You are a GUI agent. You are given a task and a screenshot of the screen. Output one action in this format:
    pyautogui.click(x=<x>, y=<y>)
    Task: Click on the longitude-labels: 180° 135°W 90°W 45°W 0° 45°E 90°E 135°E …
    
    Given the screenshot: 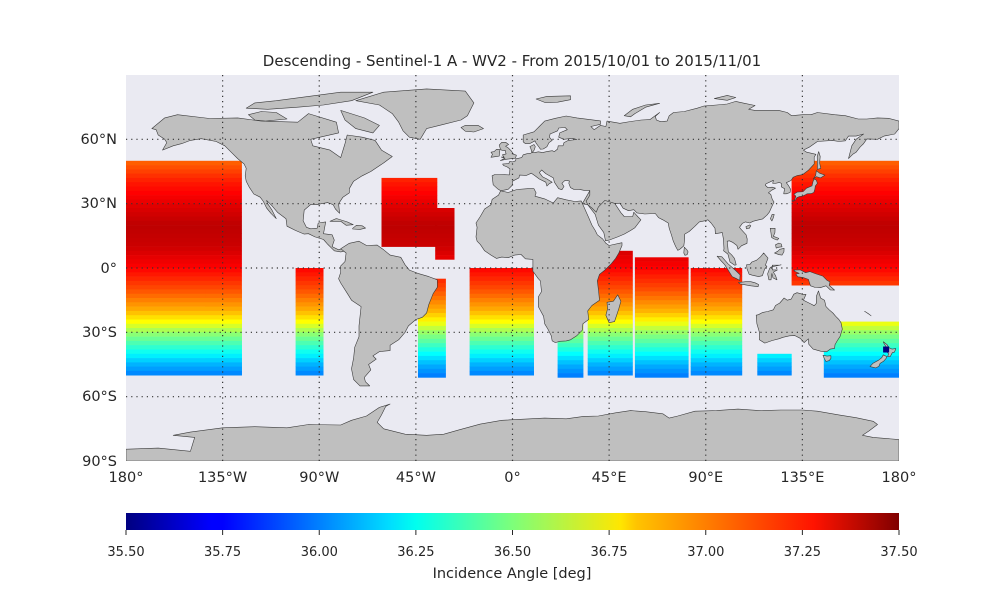 What is the action you would take?
    pyautogui.click(x=513, y=478)
    